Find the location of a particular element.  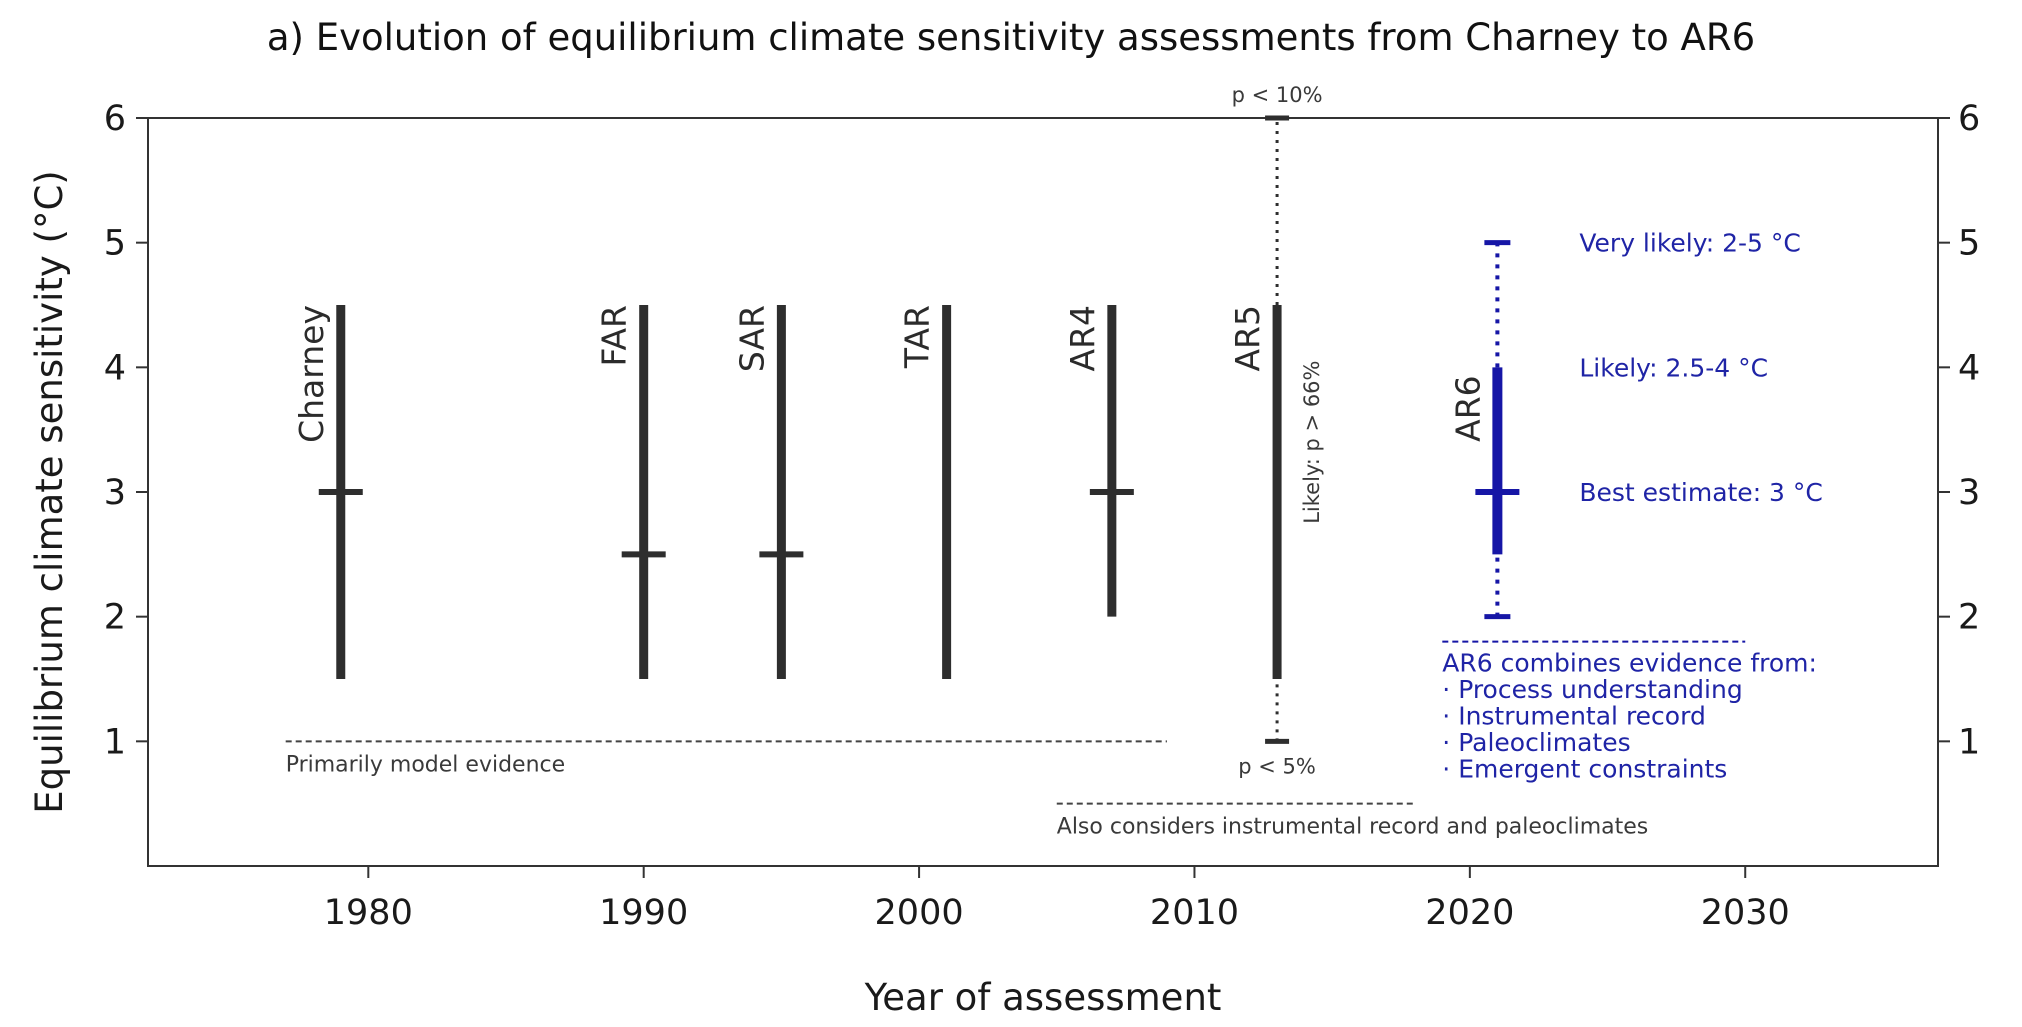

right-tick-label: 1 is located at coordinates (1969, 742).